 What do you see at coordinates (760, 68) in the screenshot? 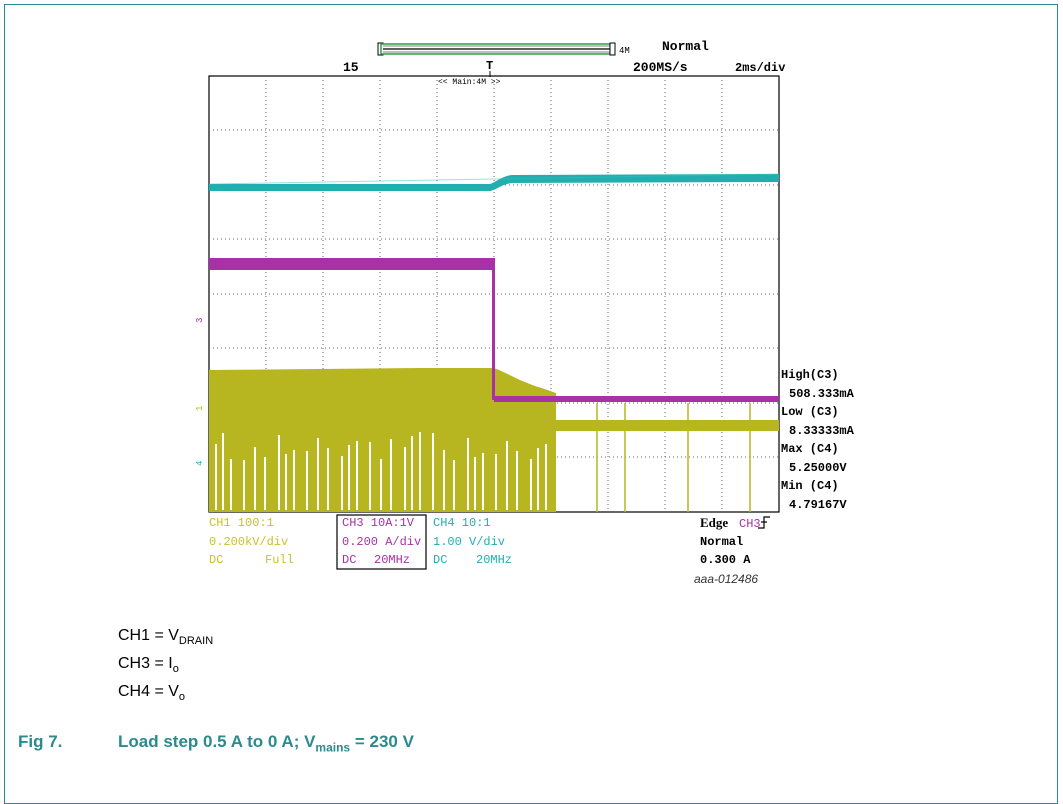
I see `time-per-div: 2ms/div` at bounding box center [760, 68].